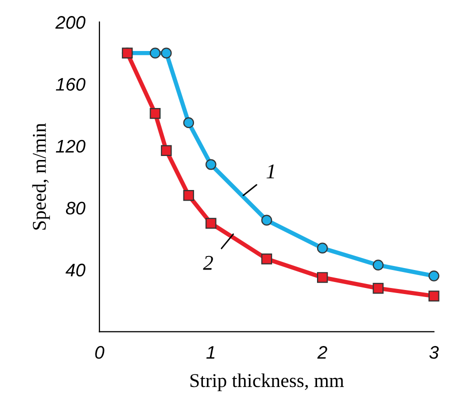  What do you see at coordinates (41, 176) in the screenshot?
I see `y-axis-title: Speed, m/min` at bounding box center [41, 176].